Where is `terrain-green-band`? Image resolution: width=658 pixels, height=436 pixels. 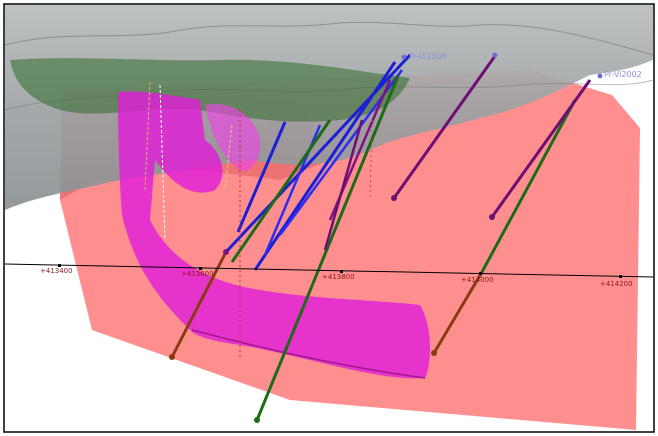 terrain-green-band is located at coordinates (210, 90).